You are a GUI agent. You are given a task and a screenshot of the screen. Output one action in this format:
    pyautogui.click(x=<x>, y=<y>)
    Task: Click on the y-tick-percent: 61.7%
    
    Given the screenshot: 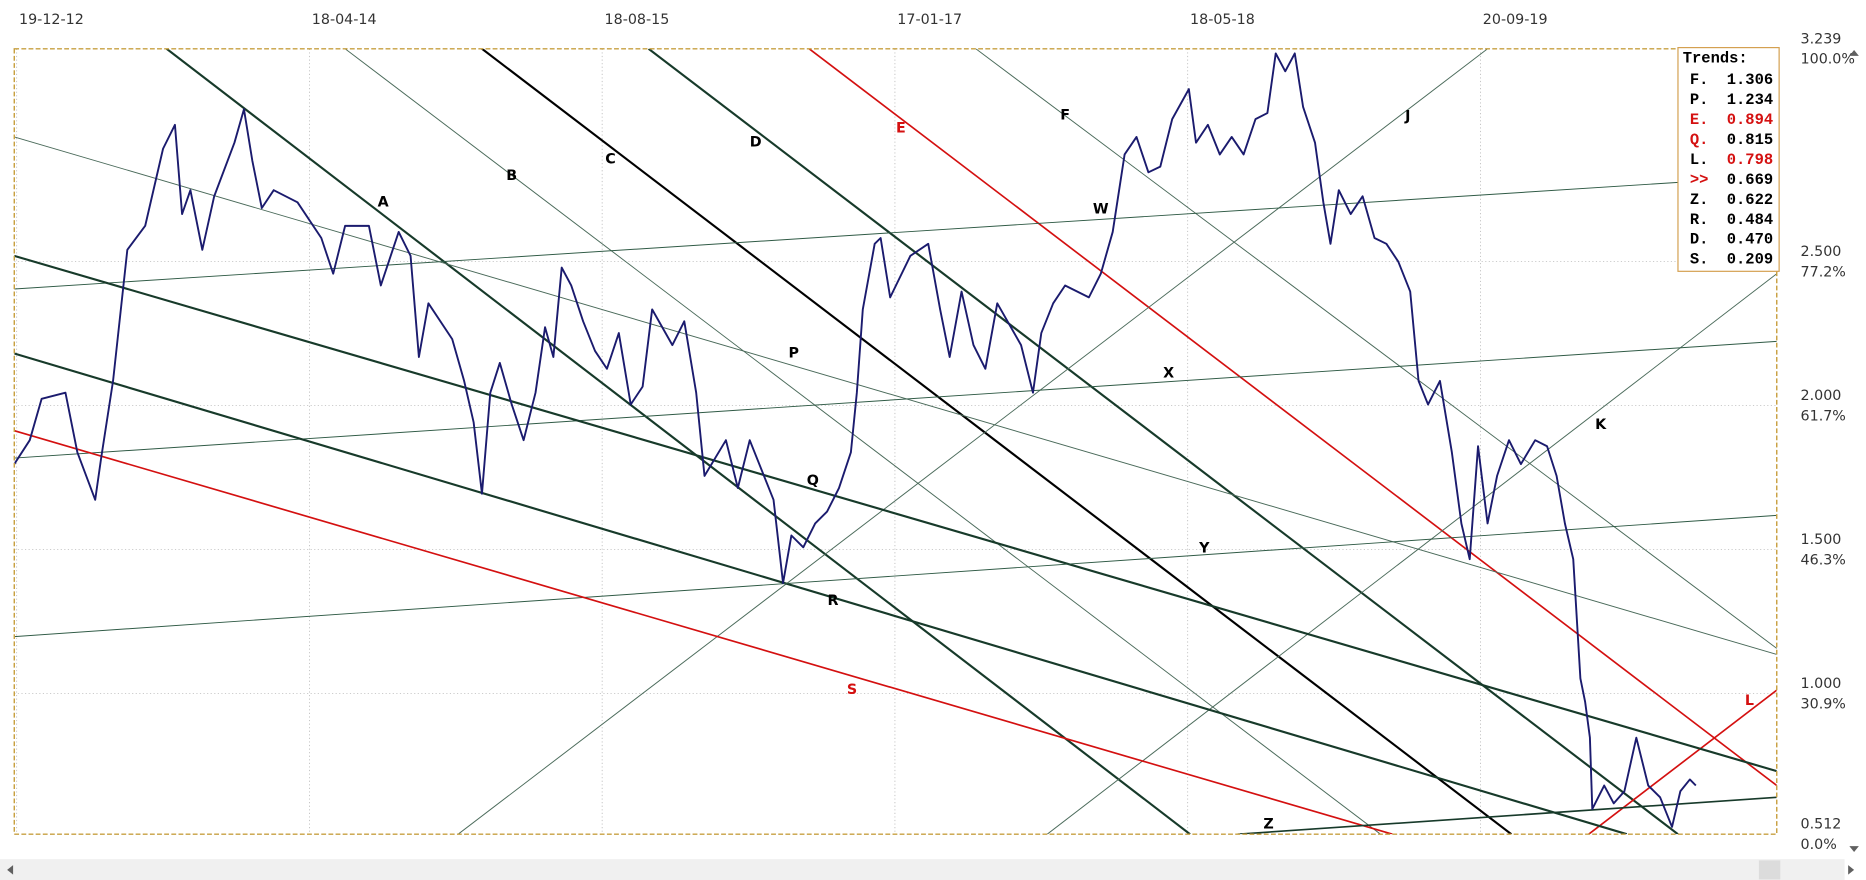 What is the action you would take?
    pyautogui.click(x=1823, y=416)
    